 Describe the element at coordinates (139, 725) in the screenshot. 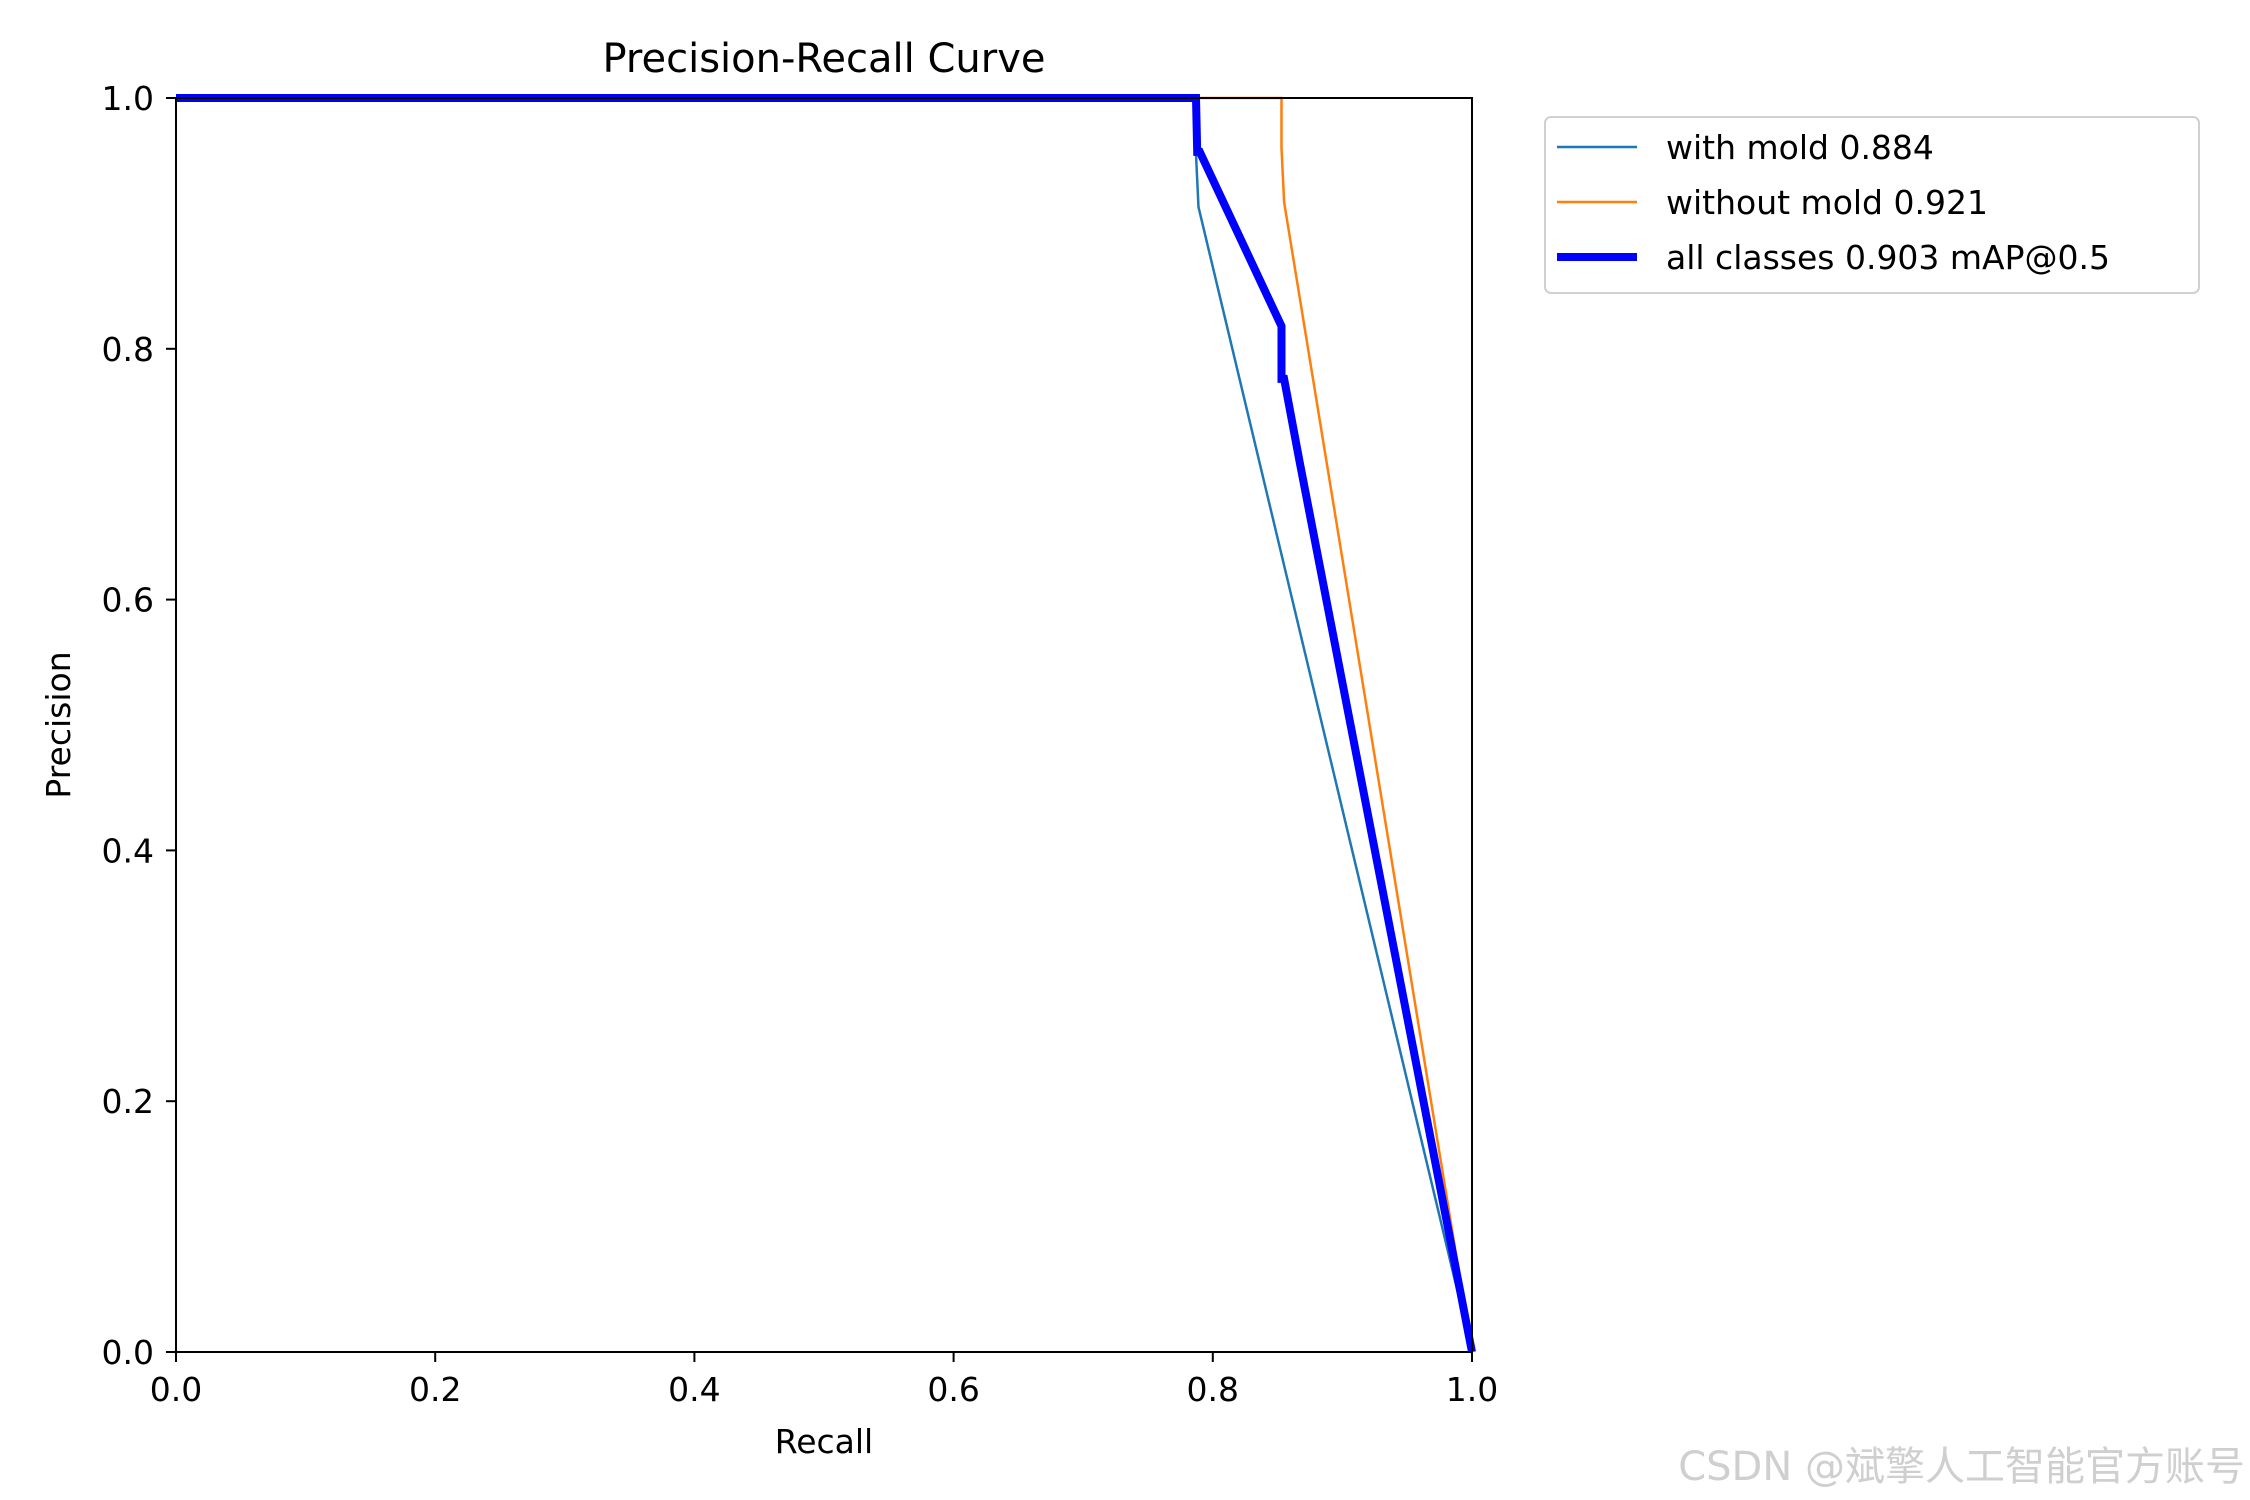

I see `y-axis-ticks: 0.0 0.2 0.4 0.6 0.8 1.0` at that location.